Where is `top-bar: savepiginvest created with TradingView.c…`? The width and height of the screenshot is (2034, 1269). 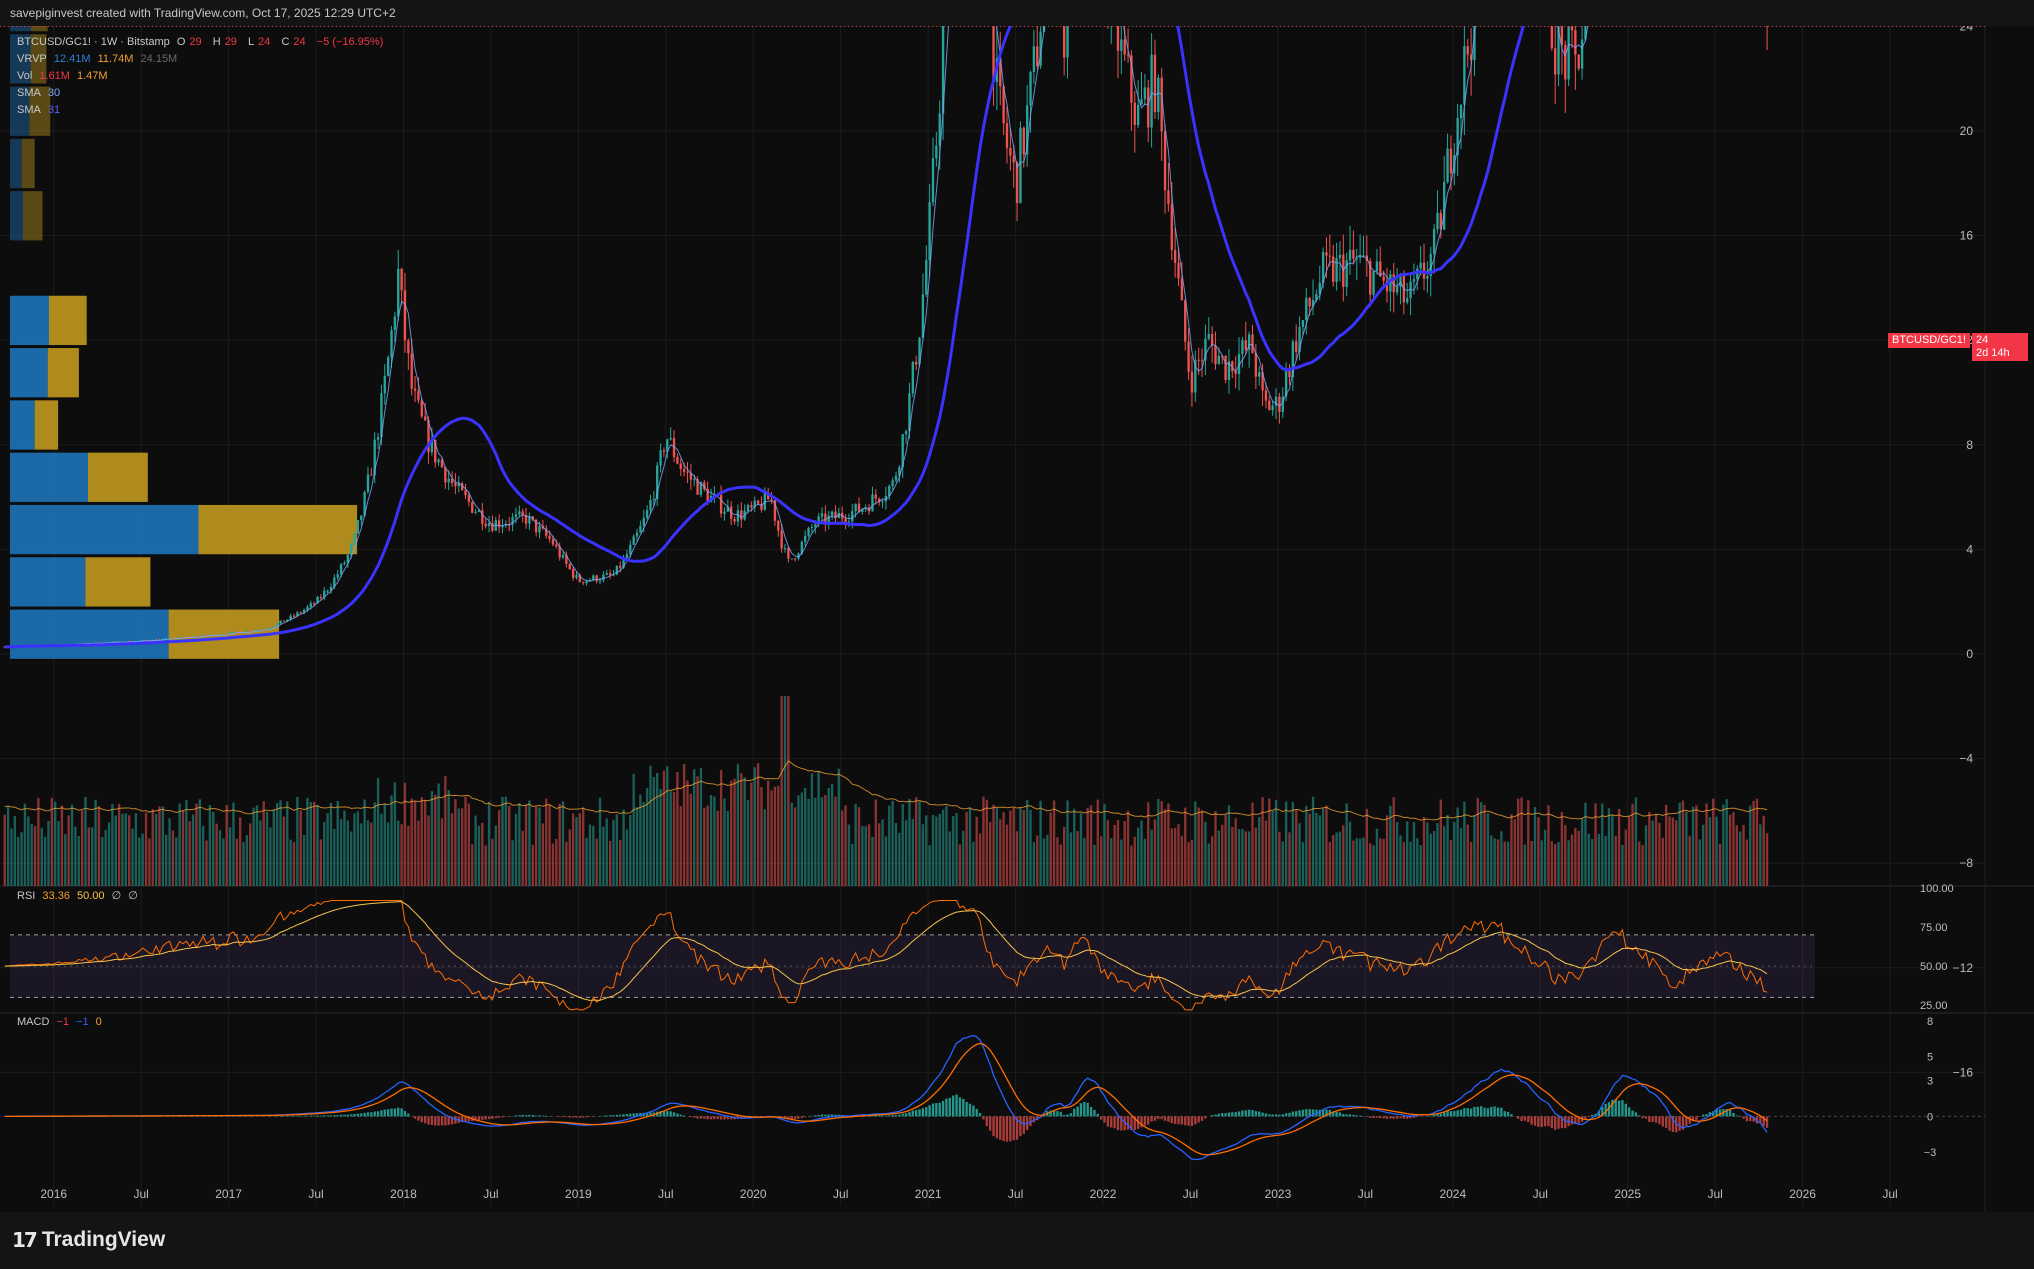
top-bar: savepiginvest created with TradingView.c… is located at coordinates (1017, 13).